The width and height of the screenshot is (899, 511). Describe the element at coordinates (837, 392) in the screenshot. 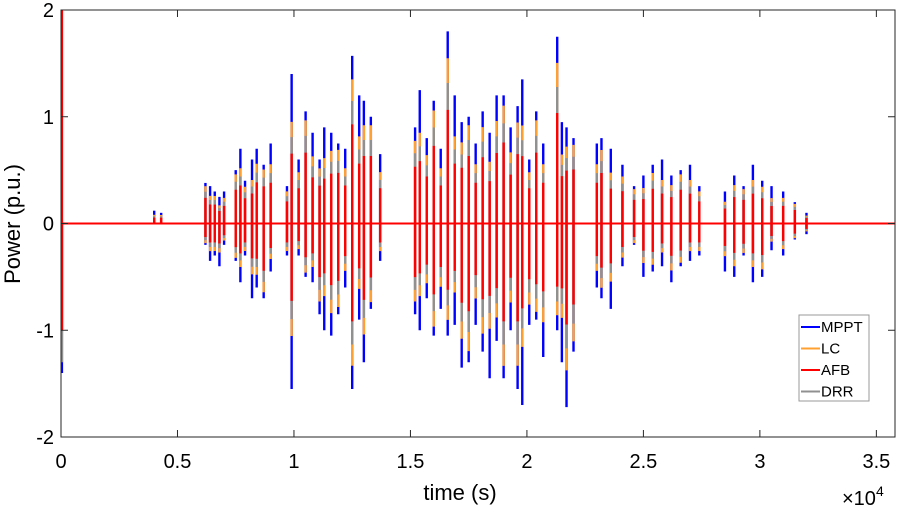

I see `legend-label: DRR` at that location.